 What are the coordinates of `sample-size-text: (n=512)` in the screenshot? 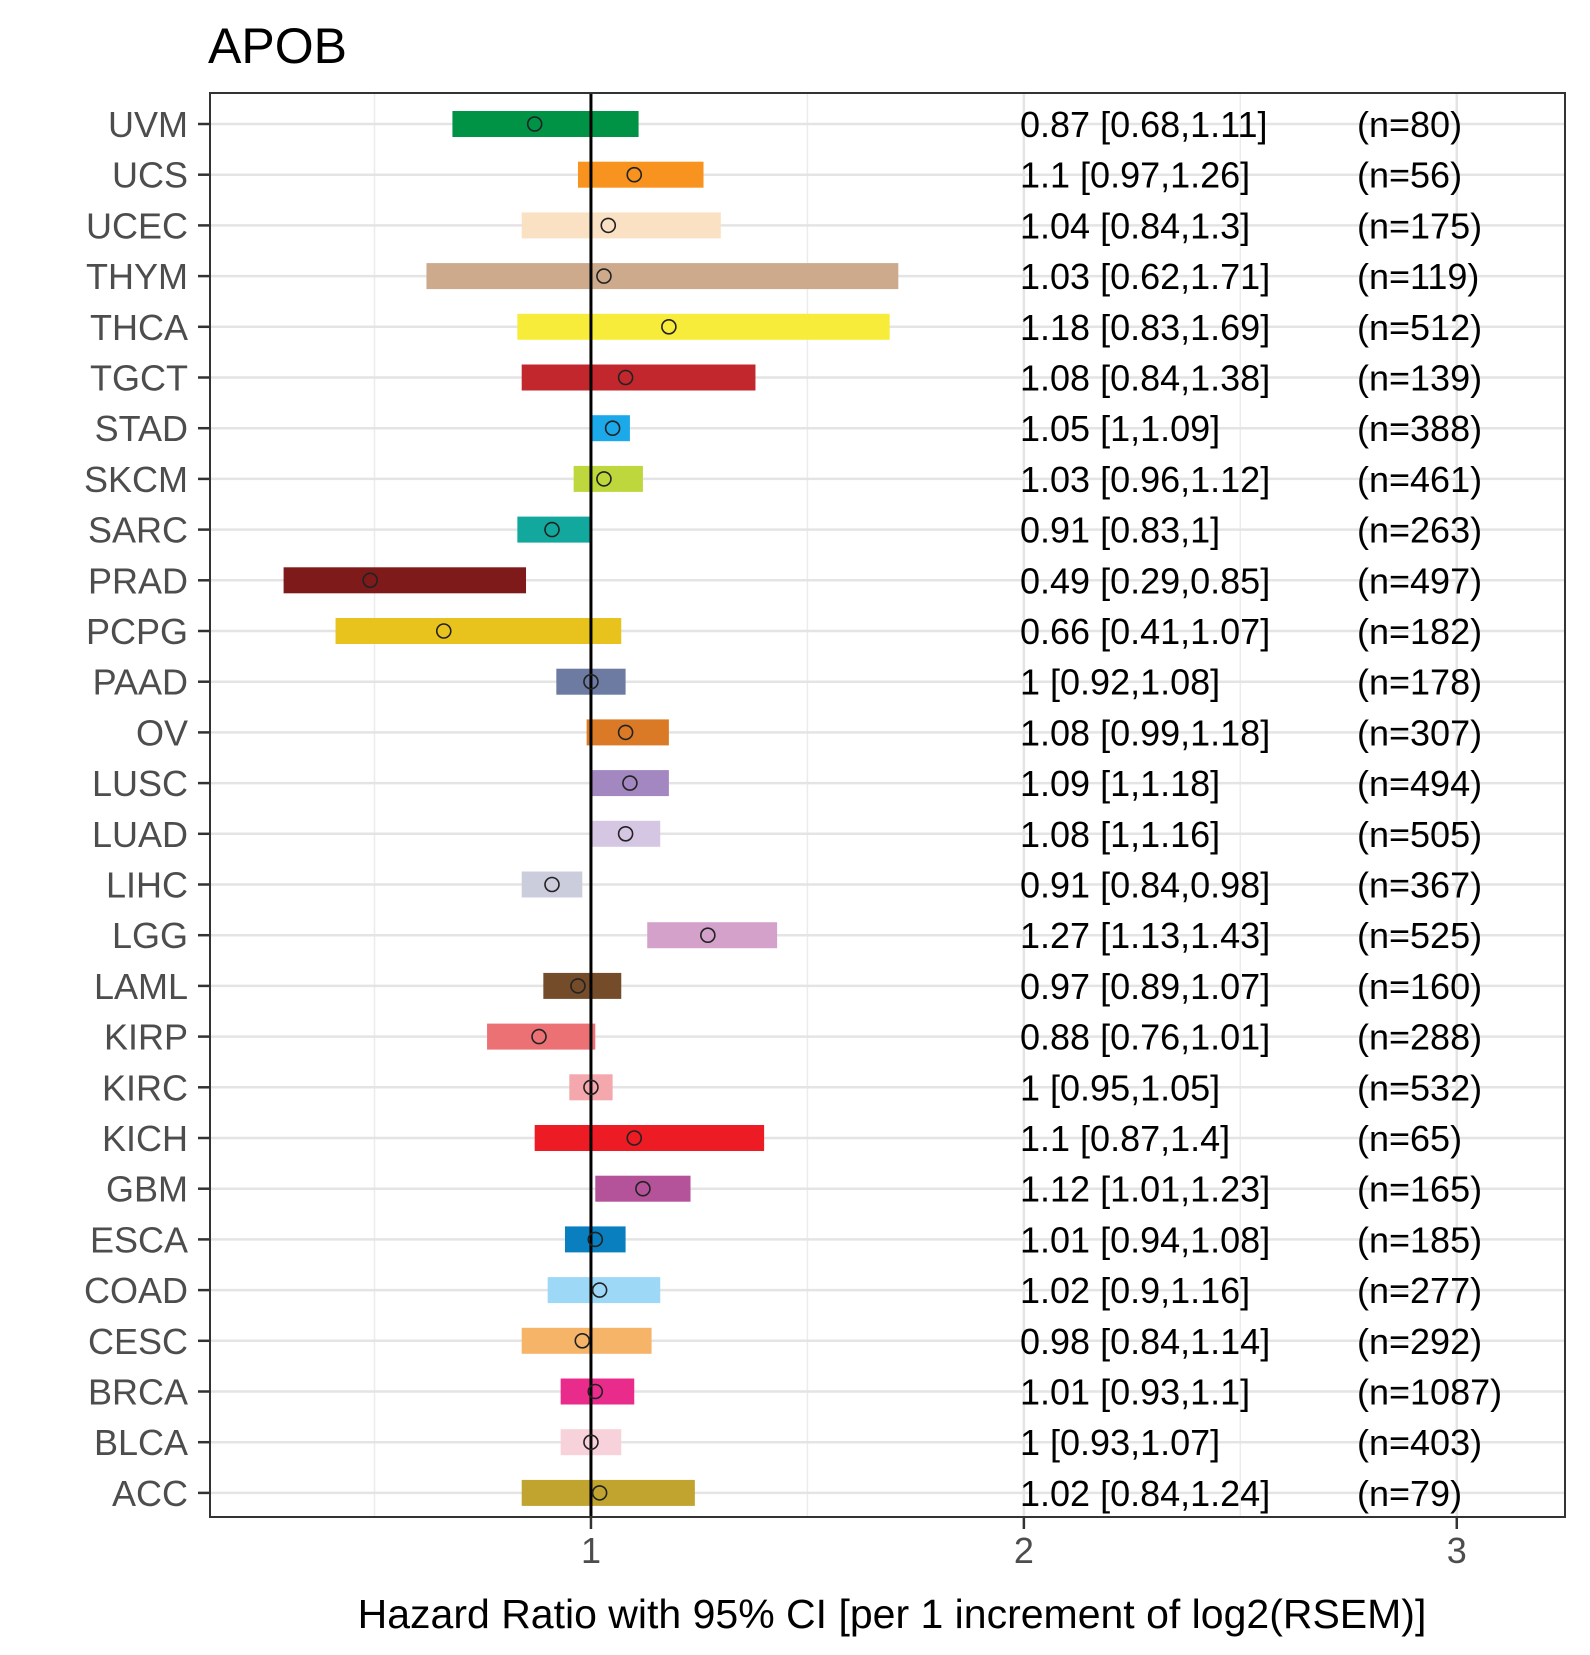 It's located at (1419, 327).